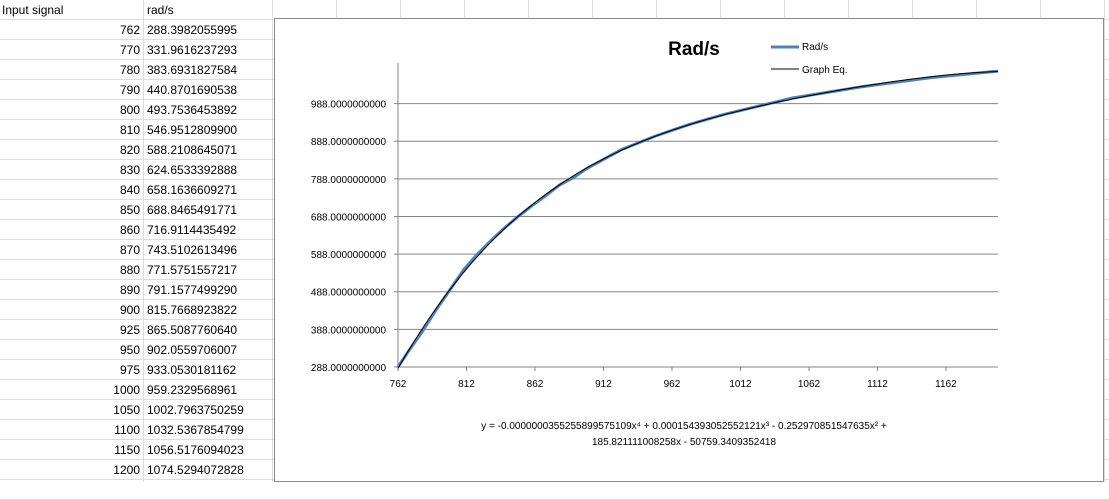  Describe the element at coordinates (192, 130) in the screenshot. I see `cell-rad-s: 546.9512809900` at that location.